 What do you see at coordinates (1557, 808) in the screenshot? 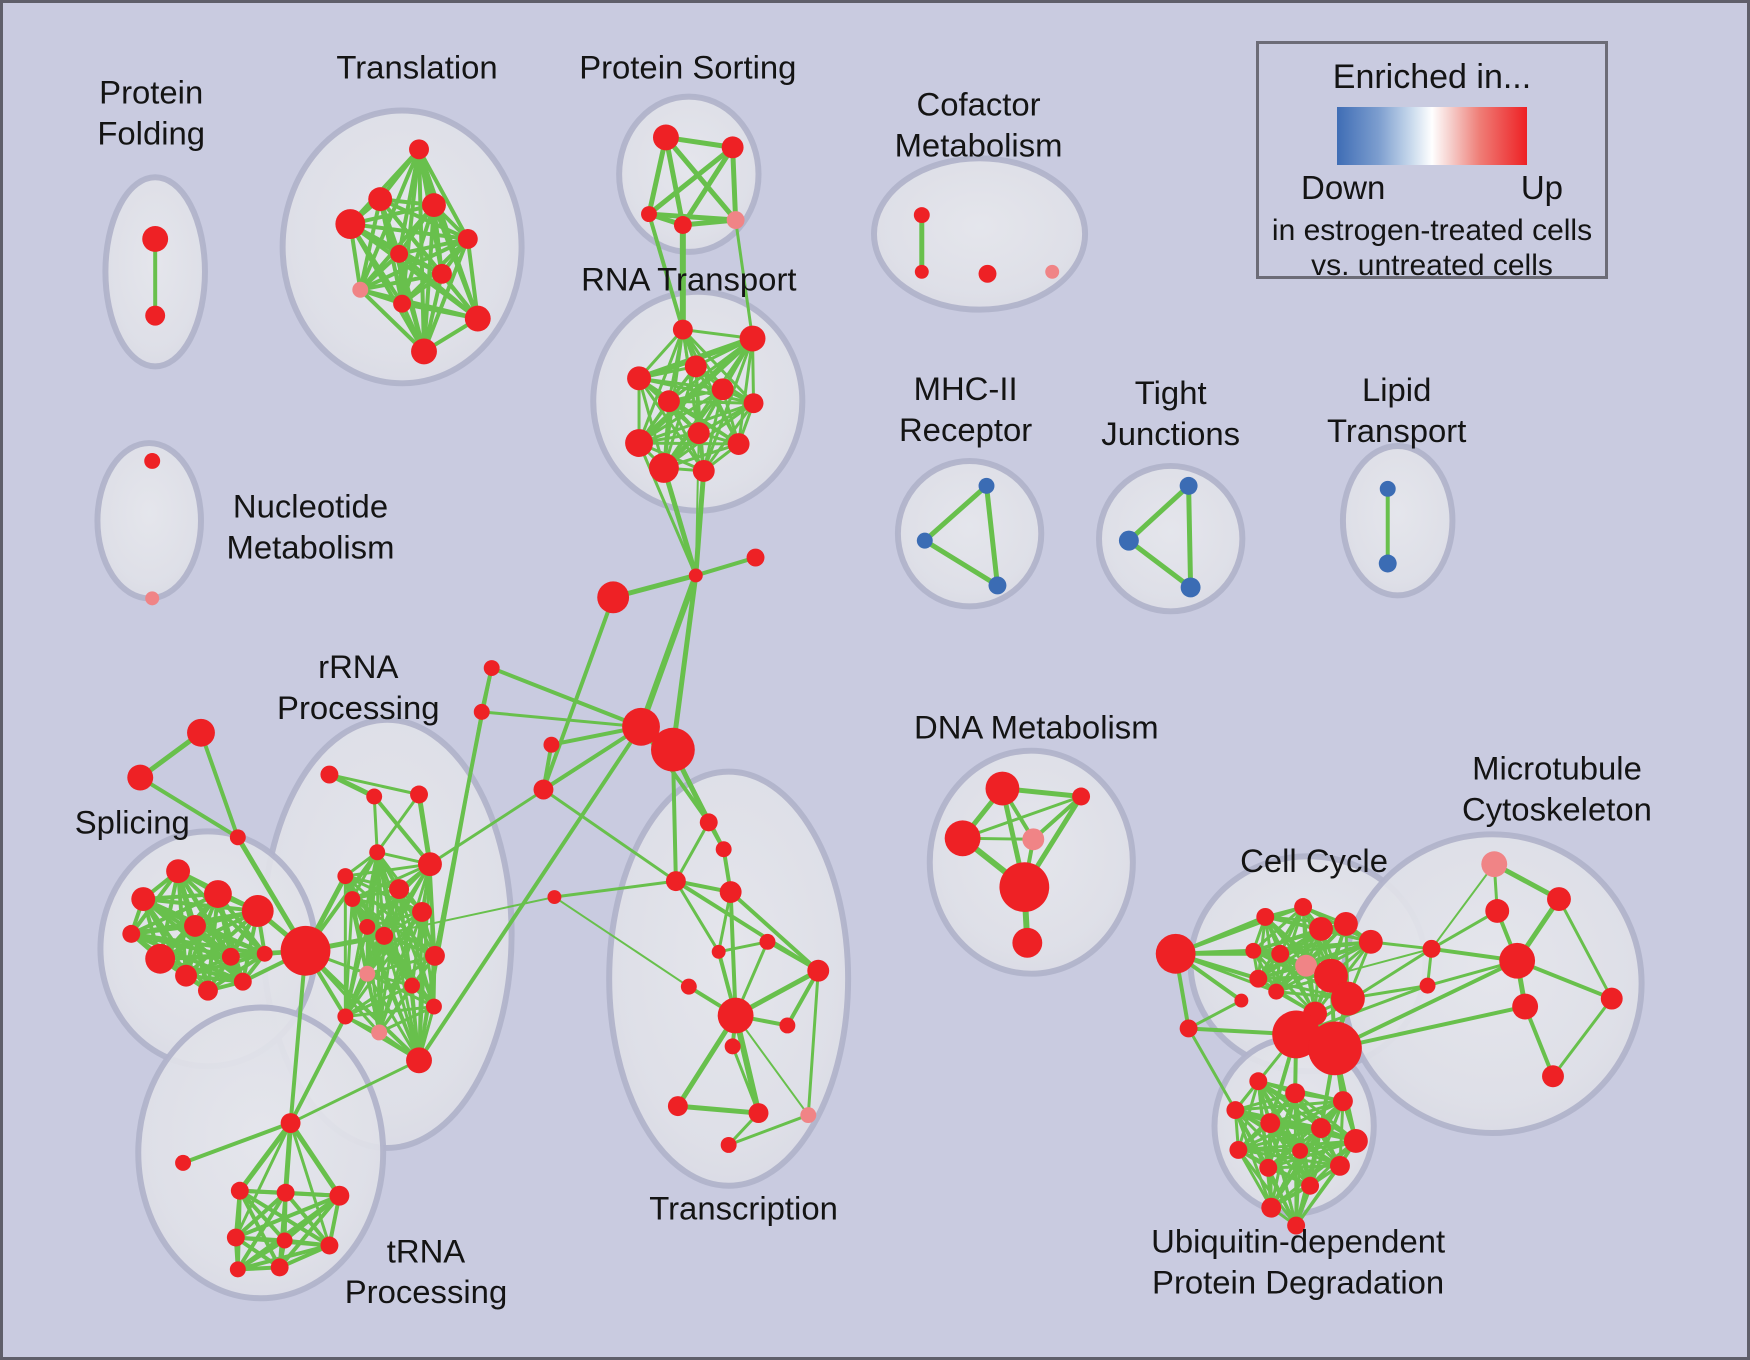
I see `cluster-label-microtubule-cytoskeleton: Cytoskeleton` at bounding box center [1557, 808].